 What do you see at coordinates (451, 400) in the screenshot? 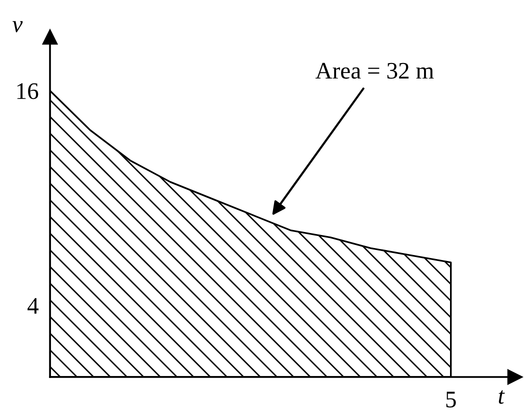
I see `annotation: 5` at bounding box center [451, 400].